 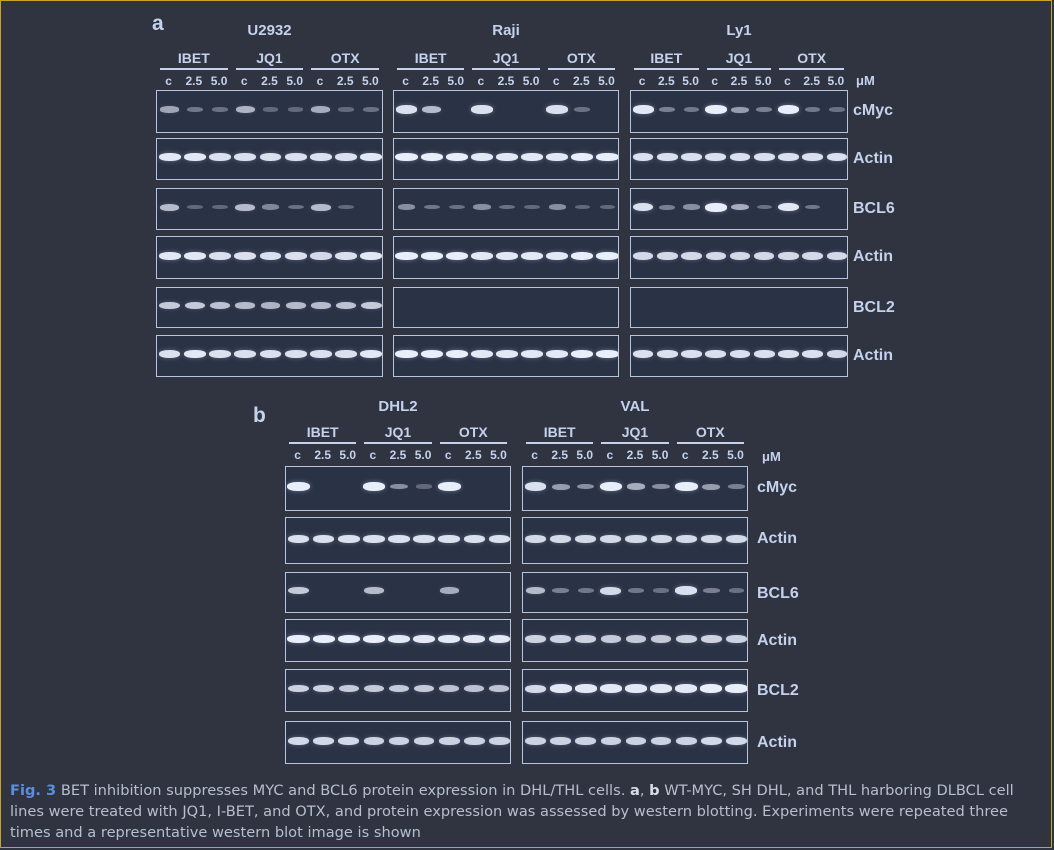 What do you see at coordinates (398, 592) in the screenshot?
I see `blot-bcl6` at bounding box center [398, 592].